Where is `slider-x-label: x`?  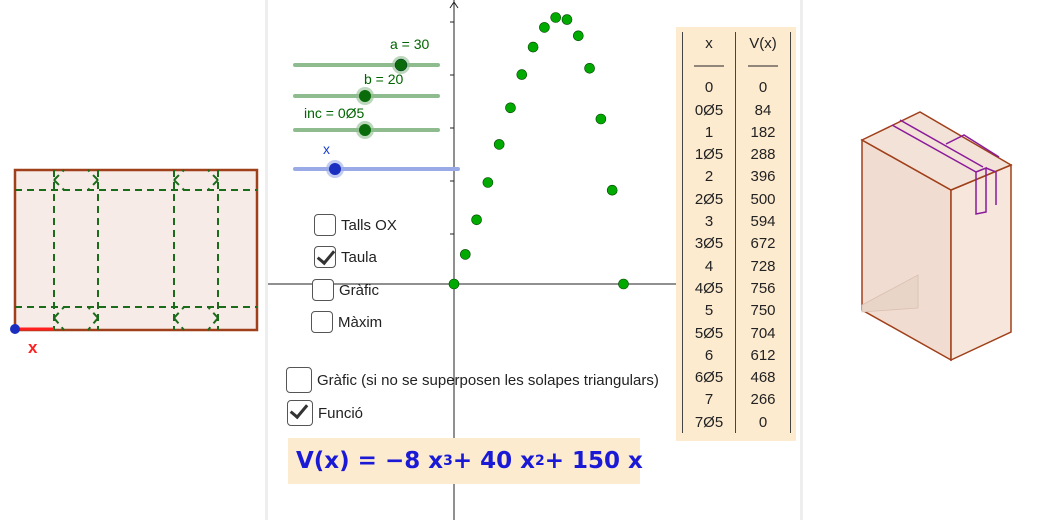 slider-x-label: x is located at coordinates (326, 149).